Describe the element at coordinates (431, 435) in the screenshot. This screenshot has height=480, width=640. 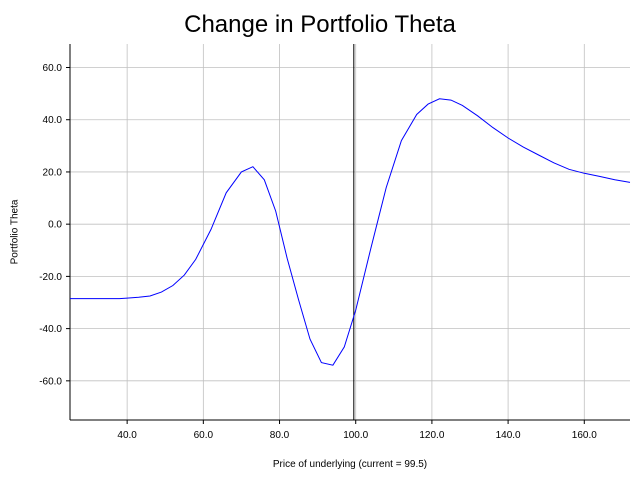
I see `x-tick-label: 120.0` at that location.